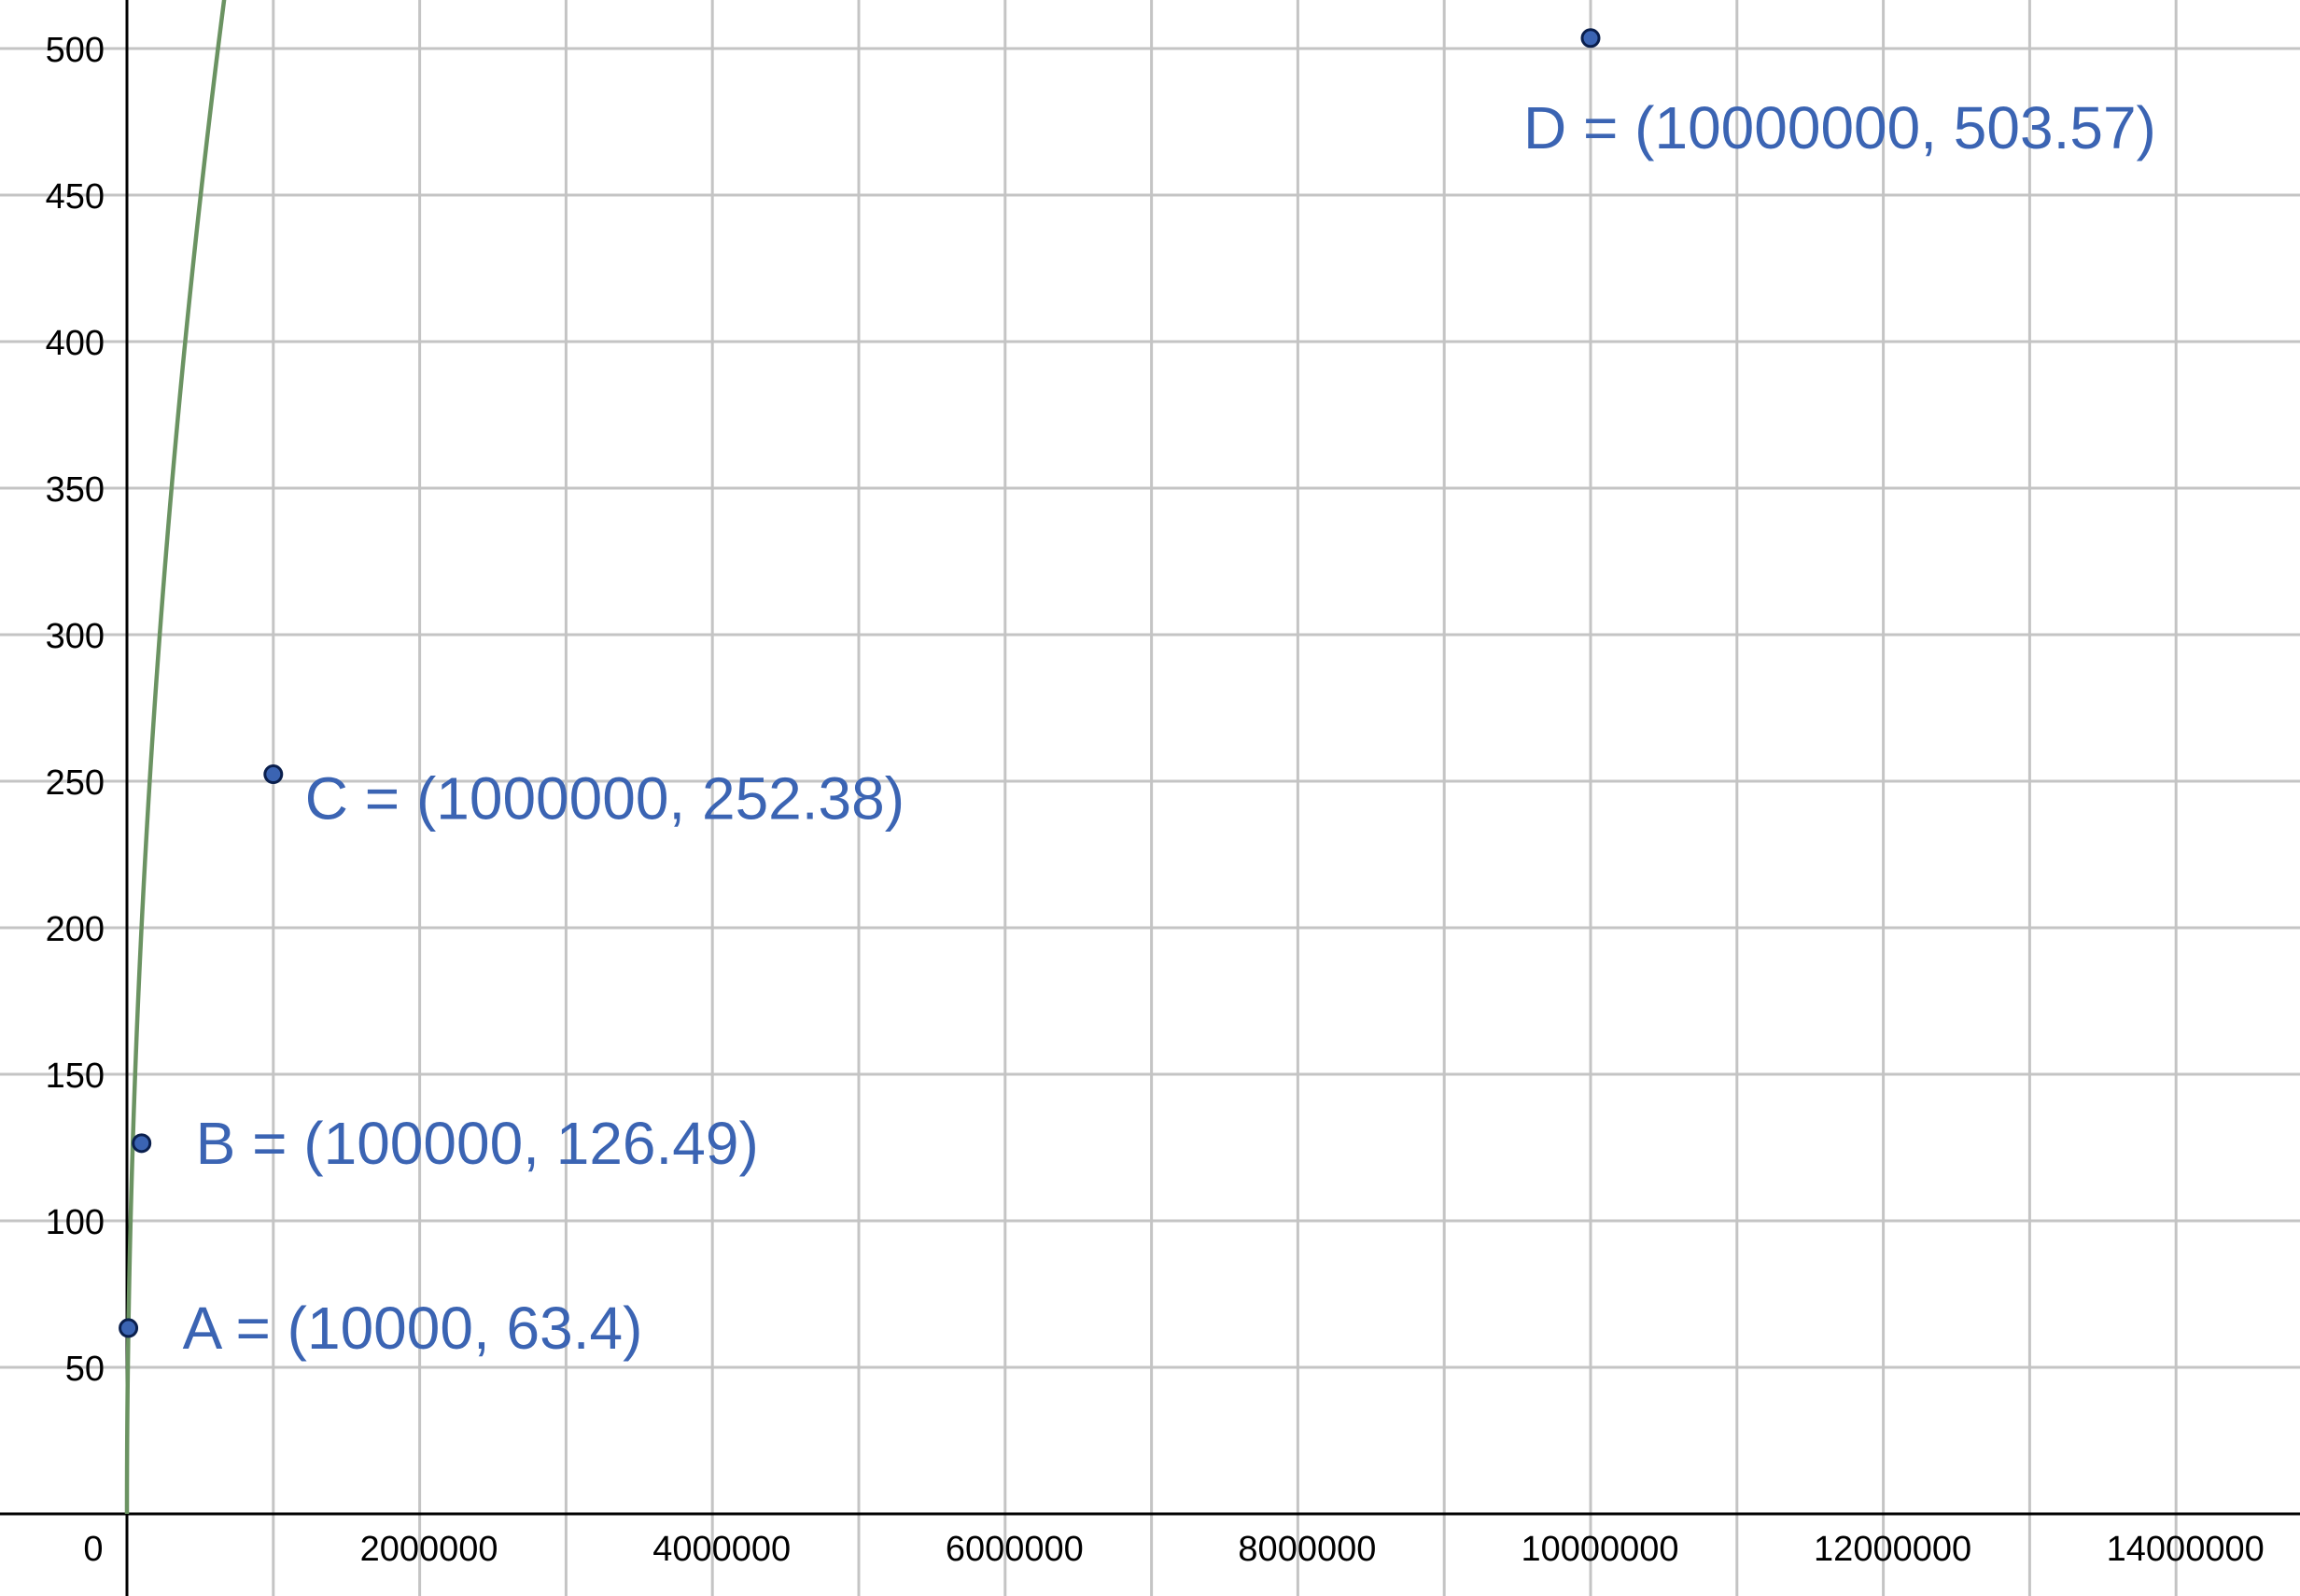 The height and width of the screenshot is (1596, 2300). What do you see at coordinates (75, 490) in the screenshot?
I see `y-tick-label-350: 350` at bounding box center [75, 490].